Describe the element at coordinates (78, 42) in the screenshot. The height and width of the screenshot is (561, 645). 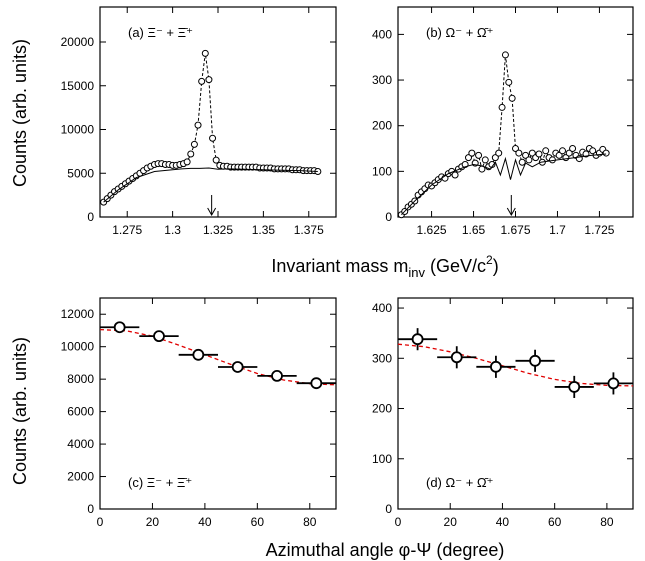
I see `y-tick-label: 20000` at that location.